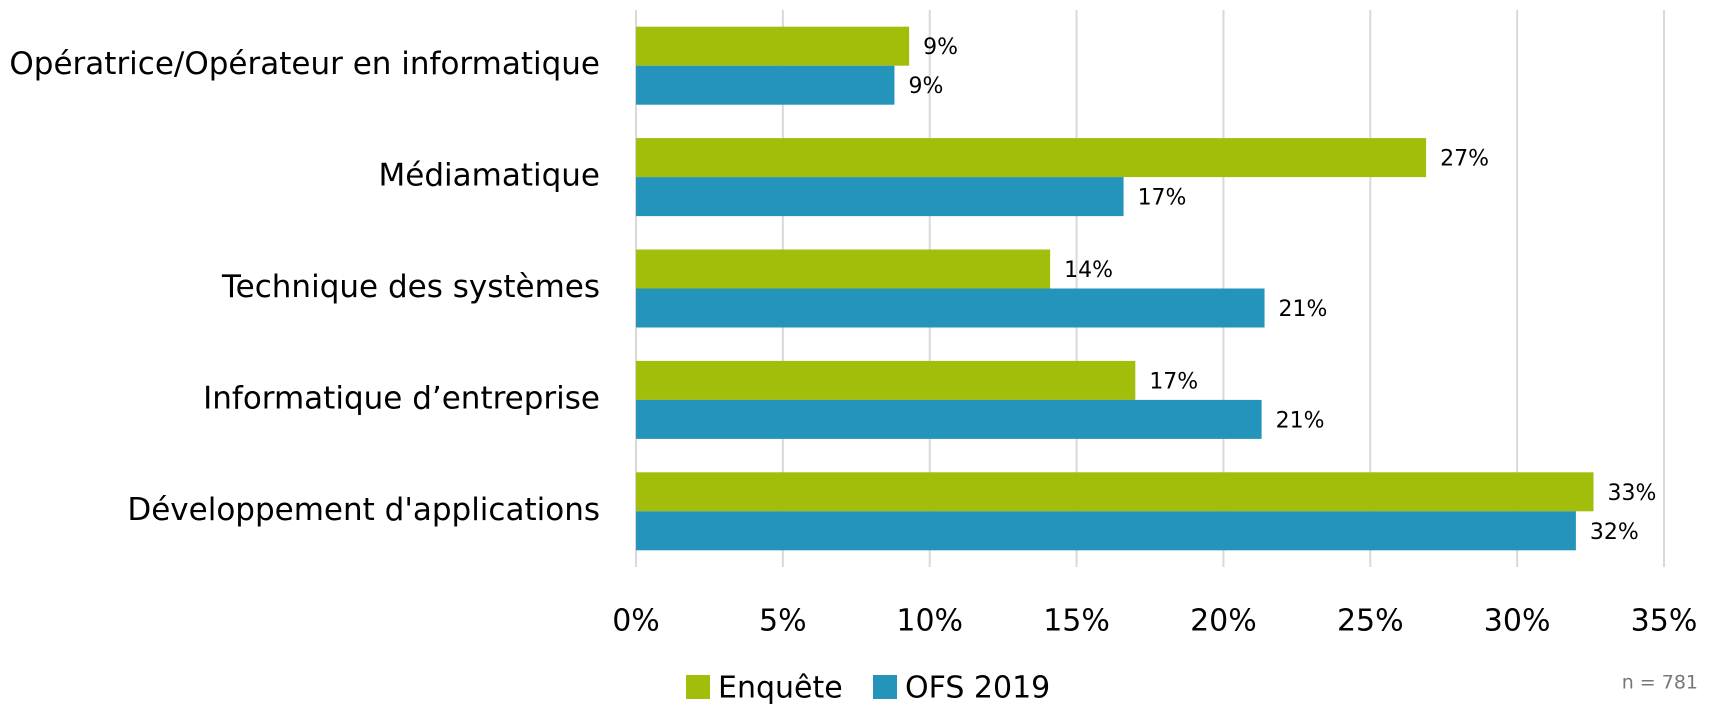 The height and width of the screenshot is (705, 1711). Describe the element at coordinates (1088, 270) in the screenshot. I see `value-label: 14%` at that location.